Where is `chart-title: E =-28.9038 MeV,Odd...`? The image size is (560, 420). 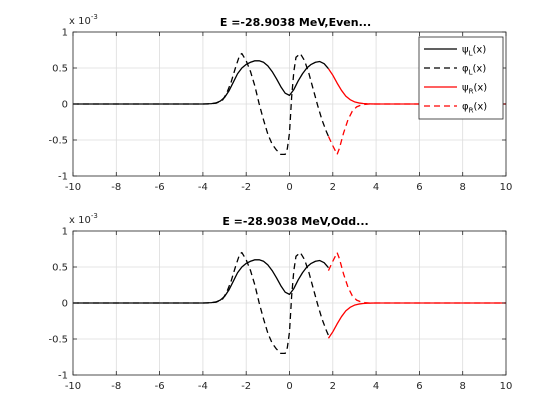 chart-title: E =-28.9038 MeV,Odd... is located at coordinates (295, 221).